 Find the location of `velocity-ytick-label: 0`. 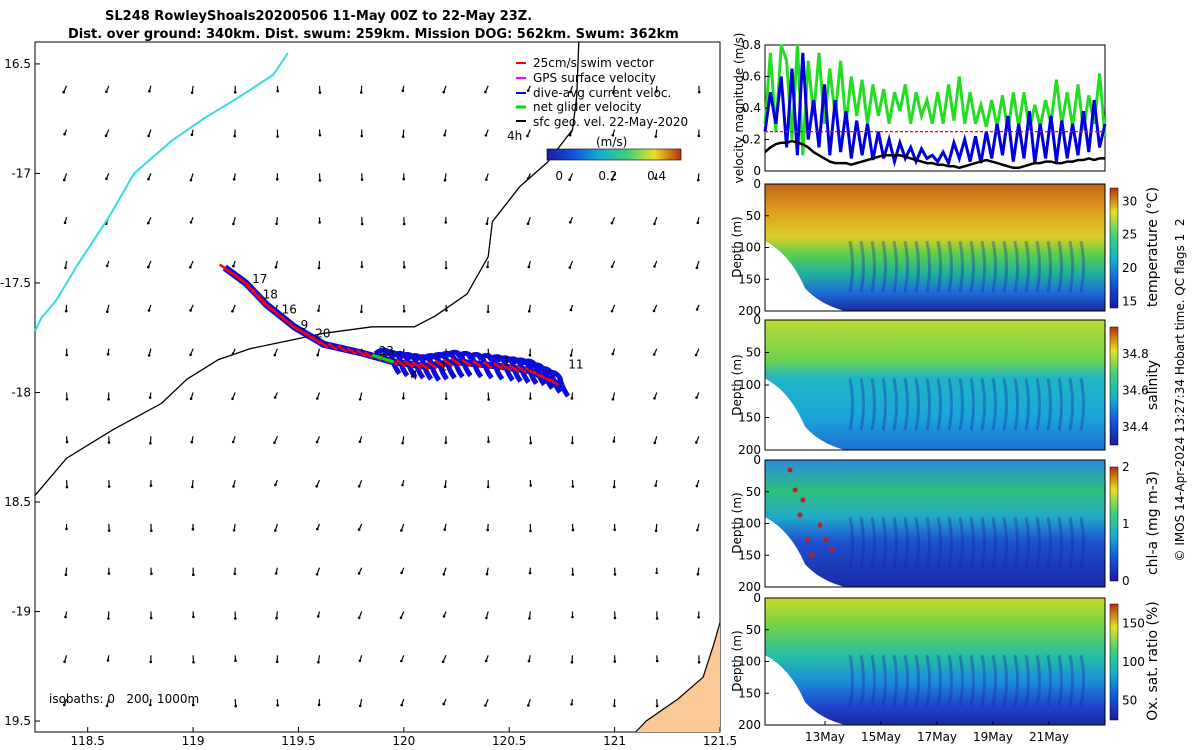

velocity-ytick-label: 0 is located at coordinates (757, 171).